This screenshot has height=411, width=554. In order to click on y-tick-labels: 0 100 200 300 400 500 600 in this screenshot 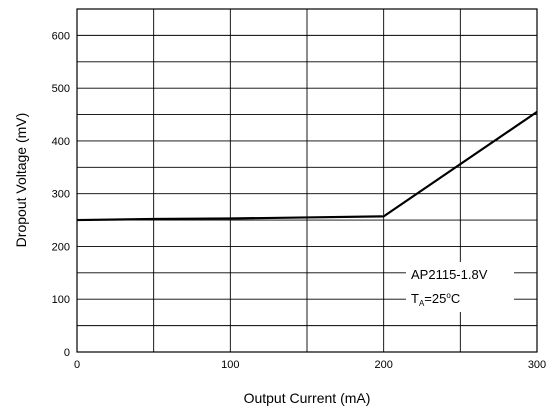, I will do `click(61, 194)`.